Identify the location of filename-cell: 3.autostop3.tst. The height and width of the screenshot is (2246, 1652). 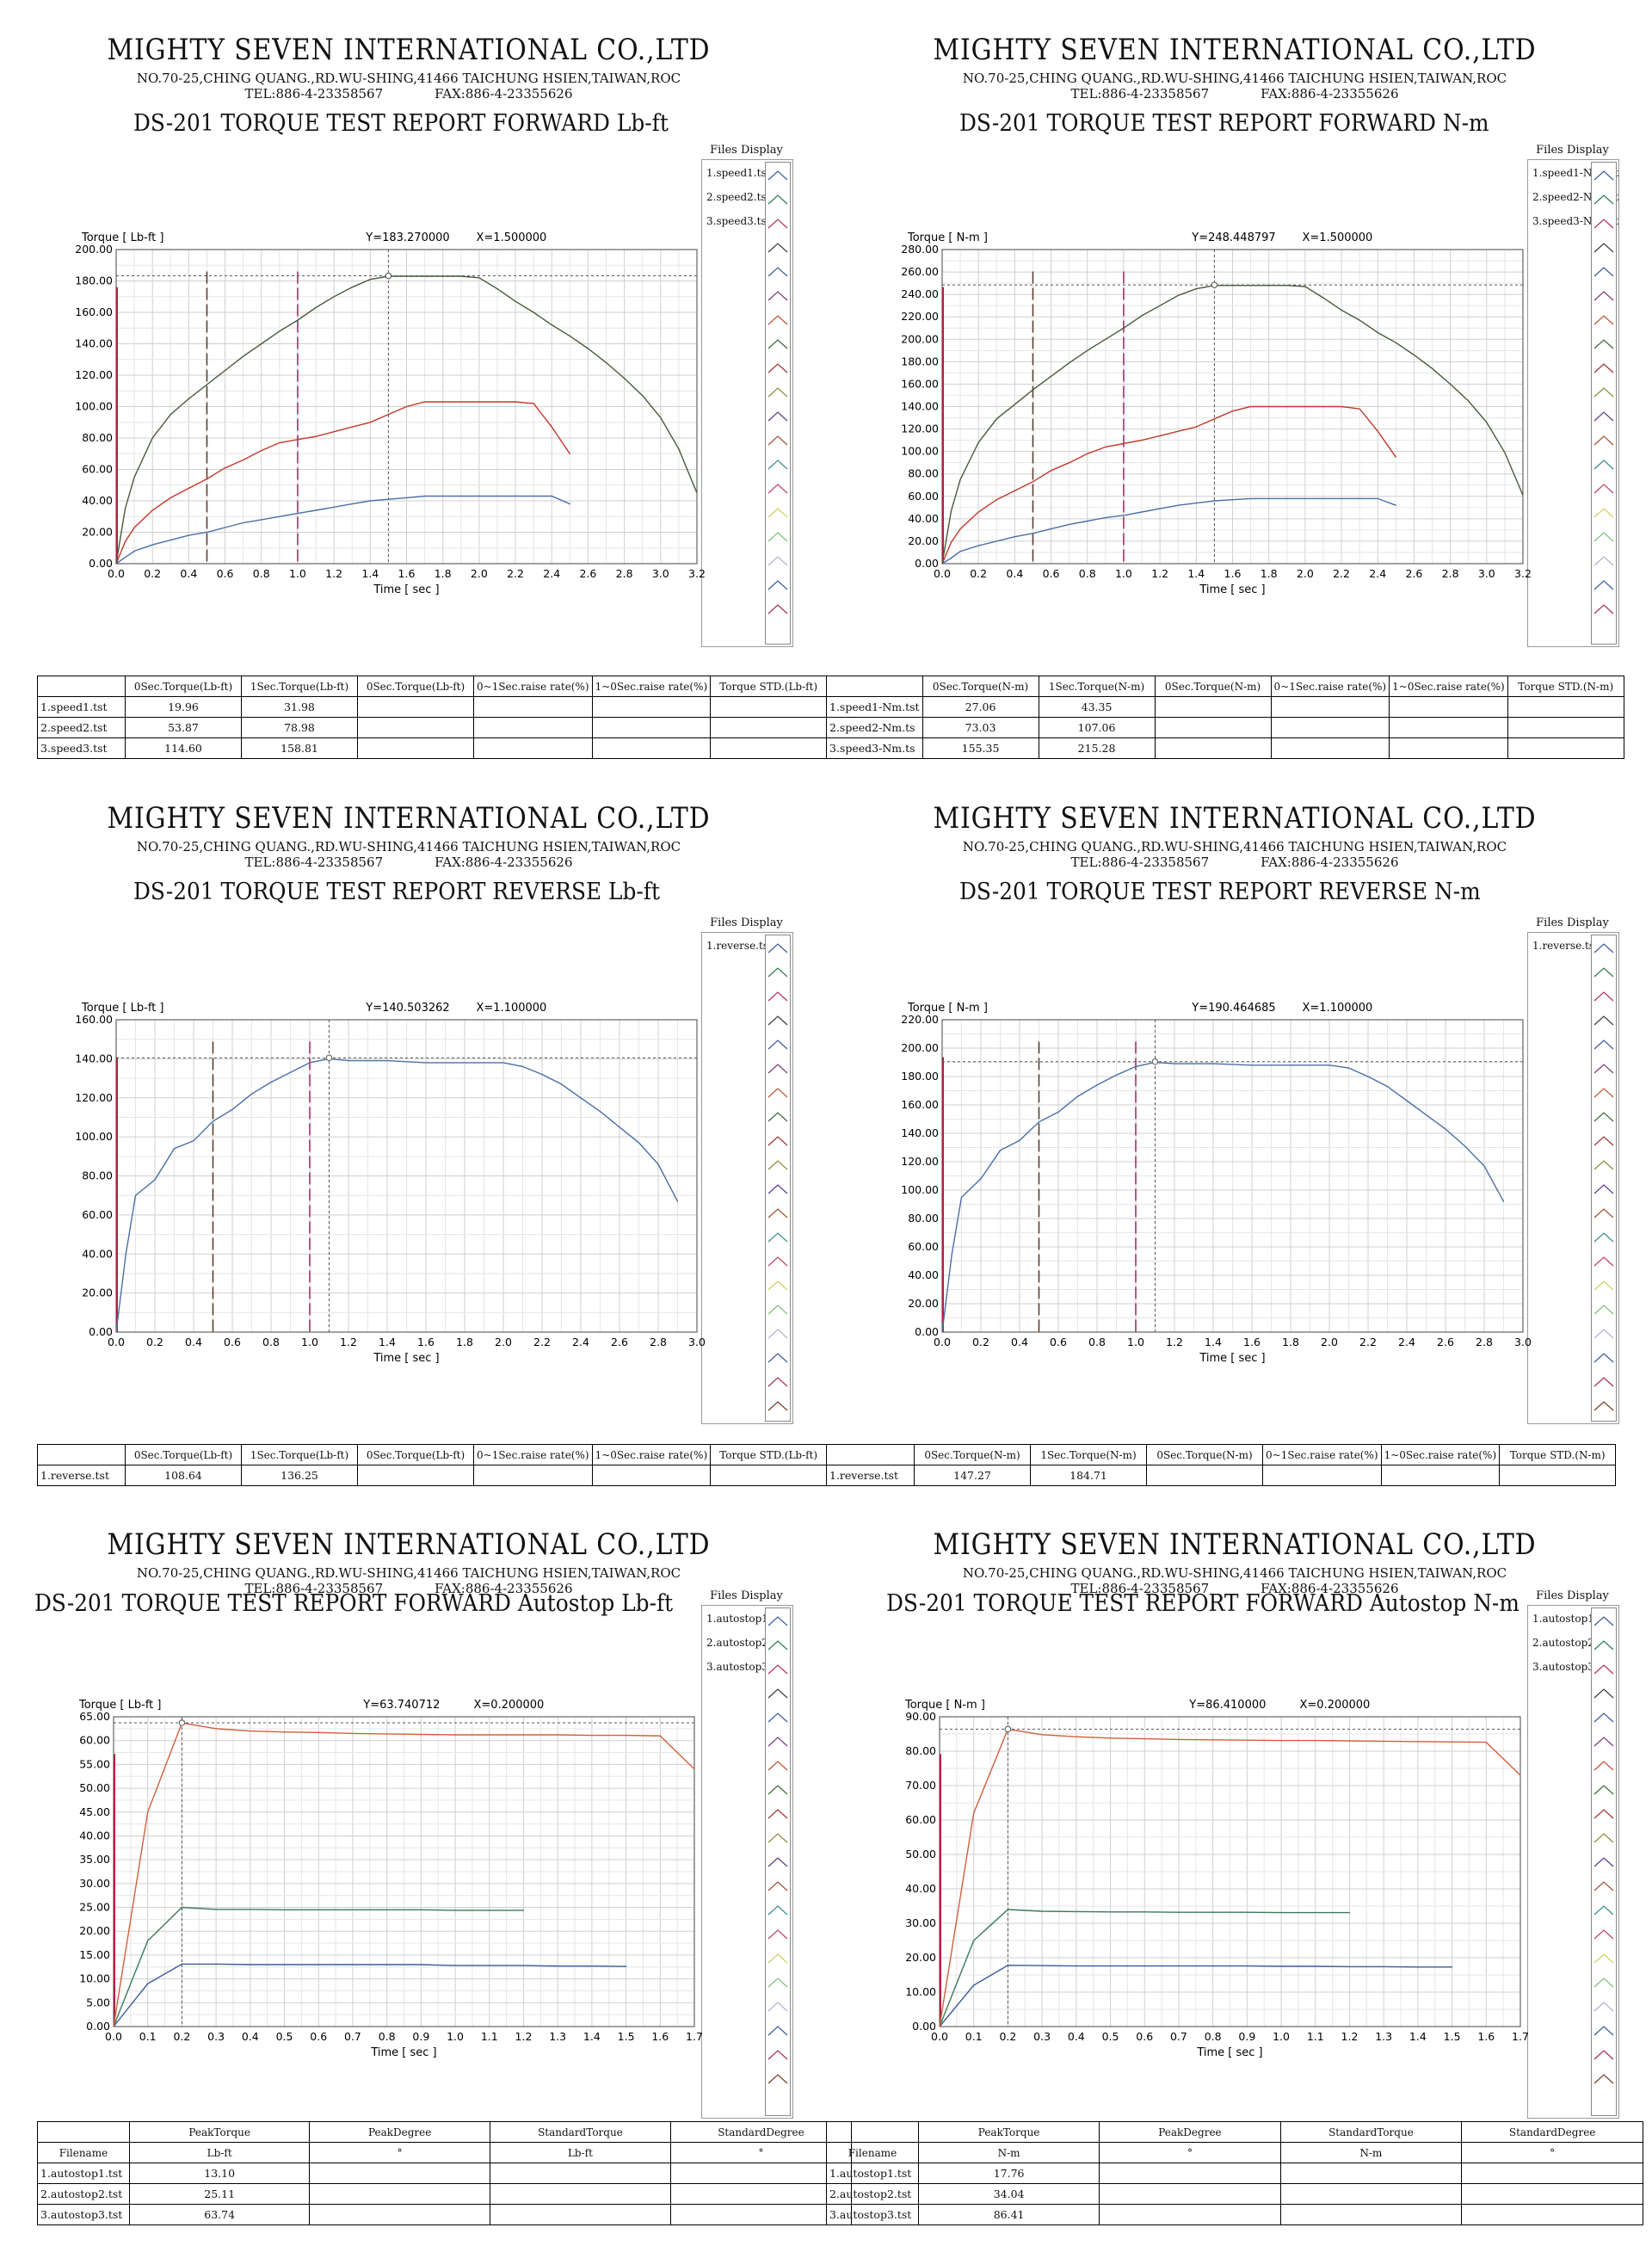
(872, 2214).